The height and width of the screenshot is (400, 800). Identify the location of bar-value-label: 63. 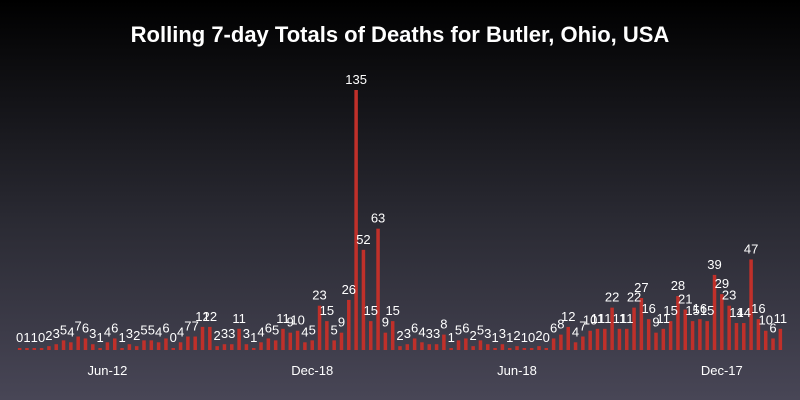
(378, 218).